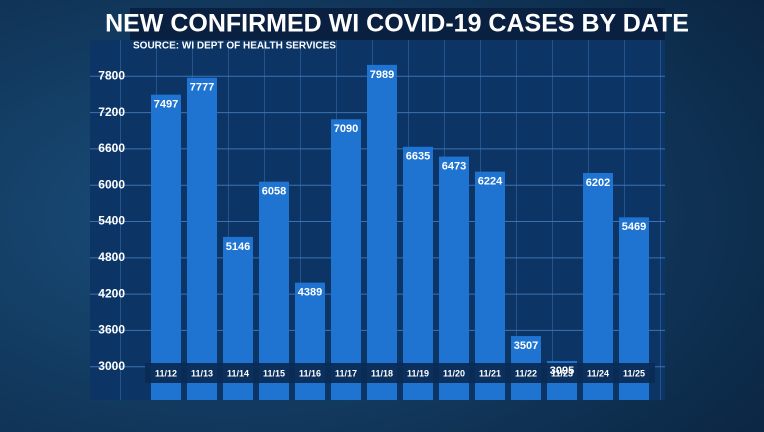  Describe the element at coordinates (274, 373) in the screenshot. I see `x-tick-label: 11/15` at that location.